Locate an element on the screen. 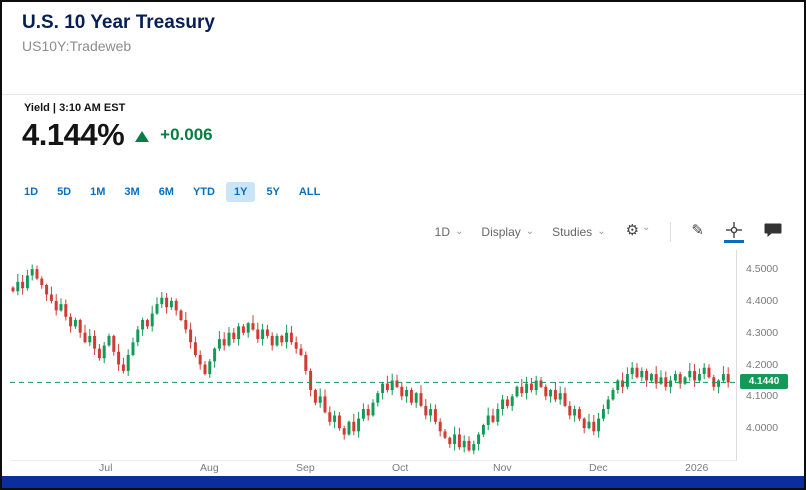 The image size is (806, 490). x-axis-tick-nov: Nov is located at coordinates (502, 468).